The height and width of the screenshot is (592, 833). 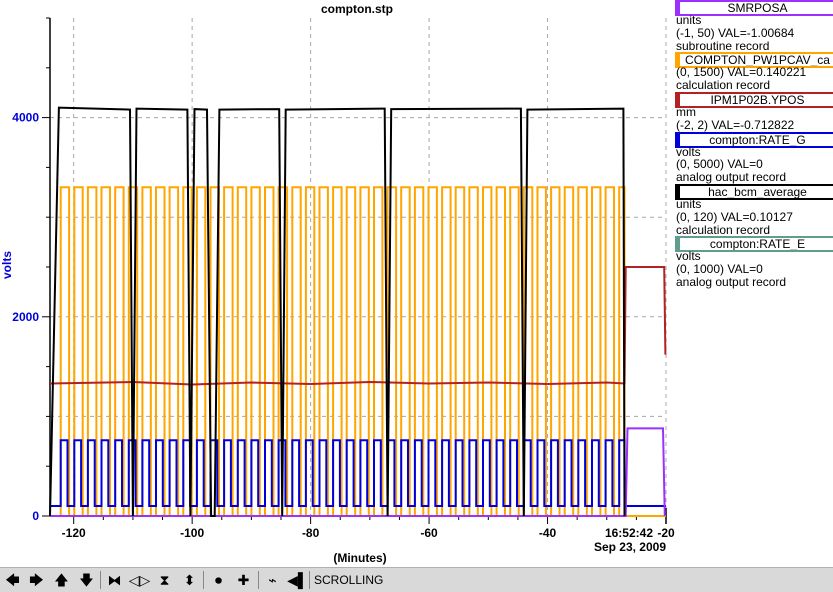 I want to click on zoom-in-y-icon: ⧗, so click(x=164, y=579).